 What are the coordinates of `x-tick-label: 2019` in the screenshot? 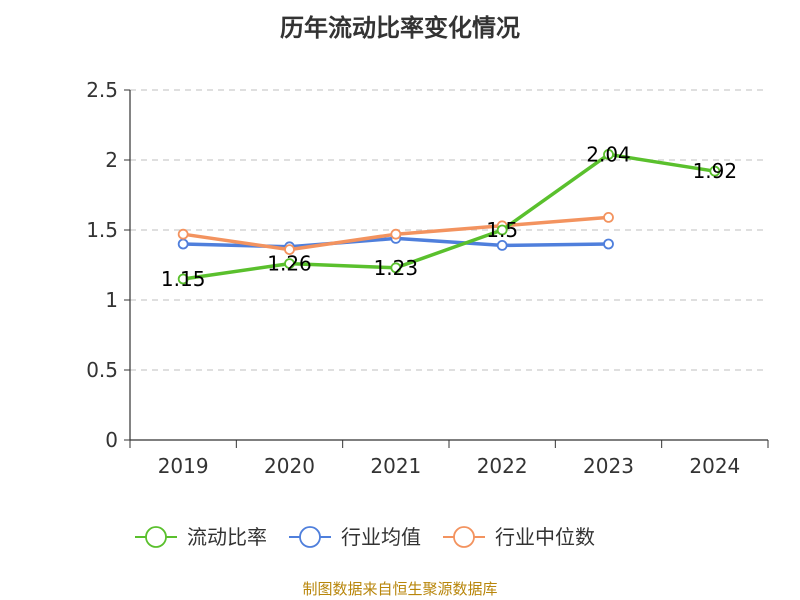 It's located at (183, 466).